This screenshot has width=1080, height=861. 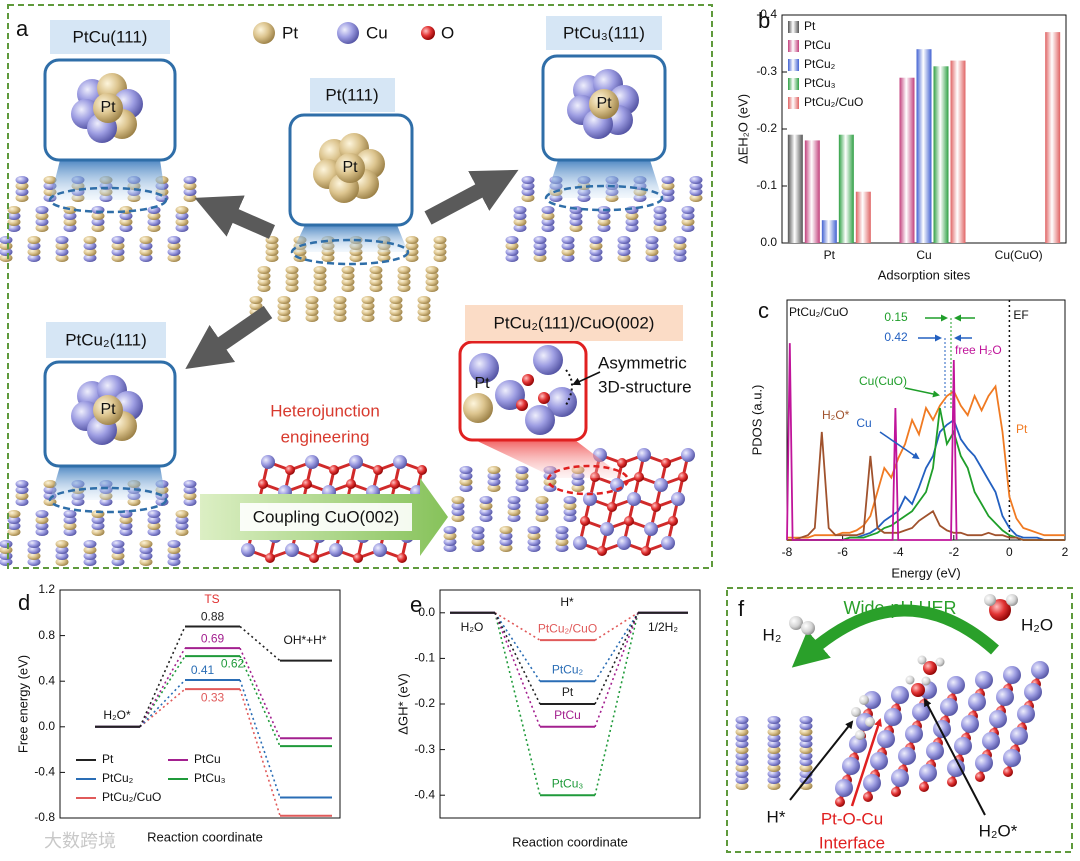 I want to click on structure-label: Pt(111), so click(x=351, y=94).